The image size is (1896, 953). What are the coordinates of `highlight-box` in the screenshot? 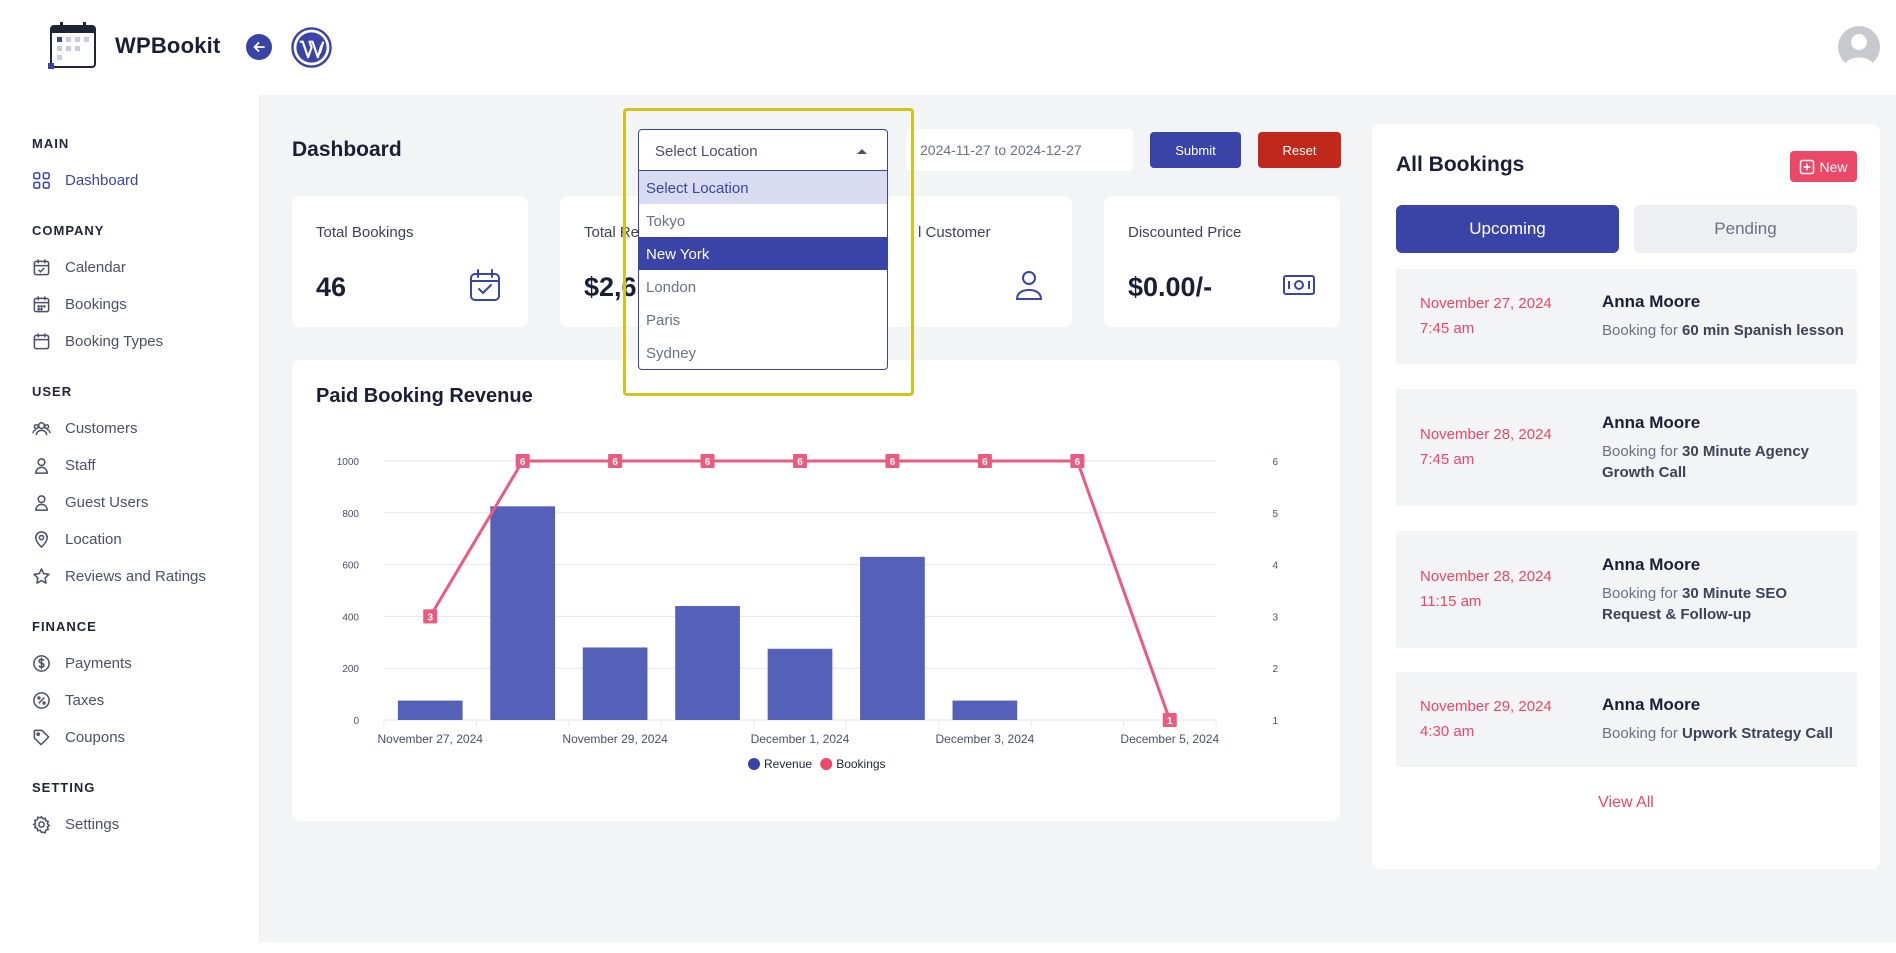 It's located at (768, 252).